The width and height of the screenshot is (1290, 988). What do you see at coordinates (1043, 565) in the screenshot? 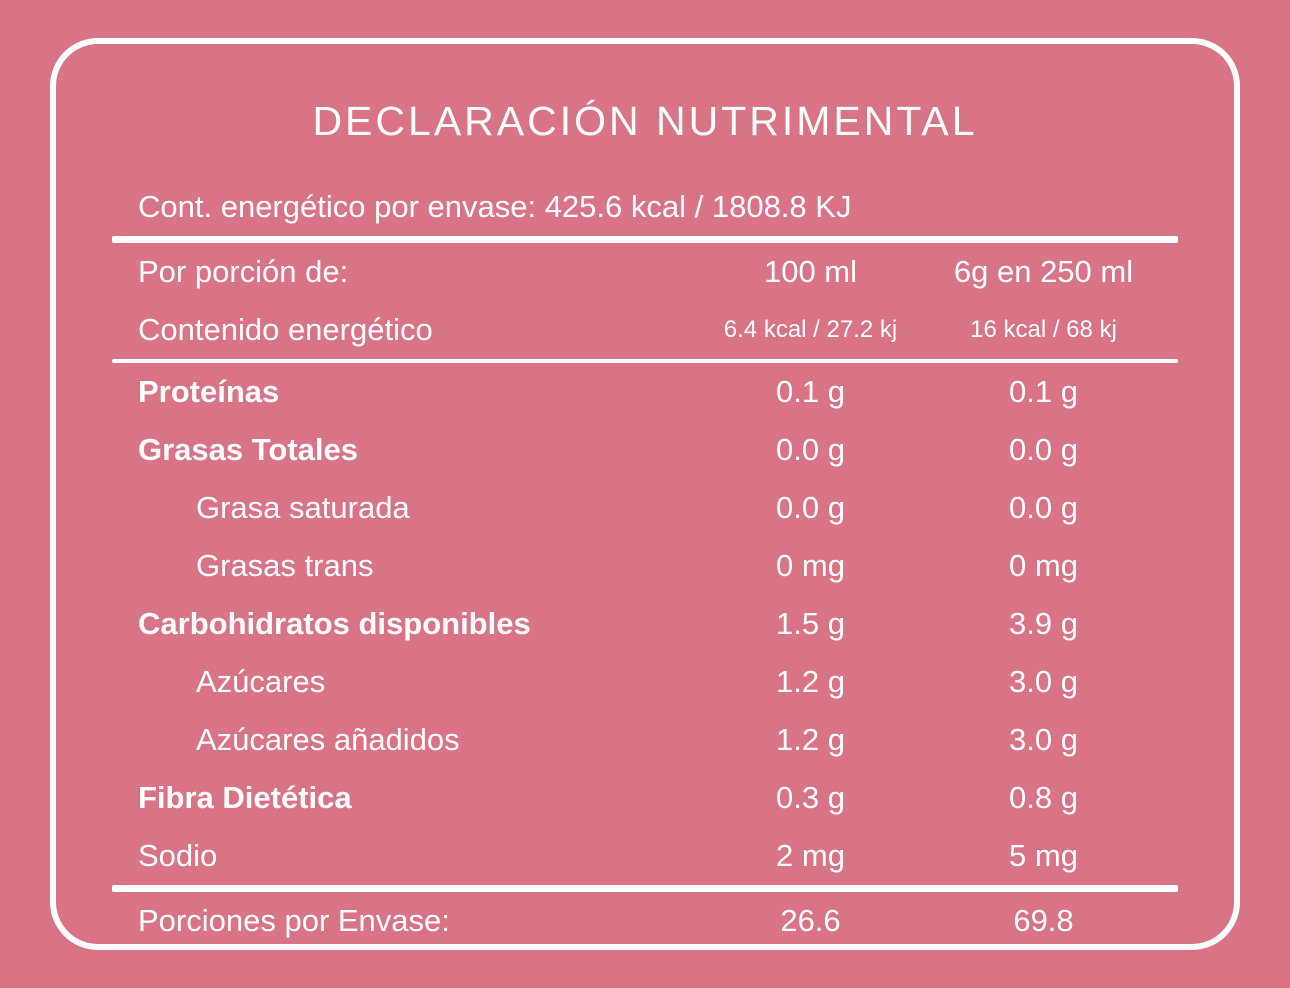
I see `nutrient-value-col2: 0 mg` at bounding box center [1043, 565].